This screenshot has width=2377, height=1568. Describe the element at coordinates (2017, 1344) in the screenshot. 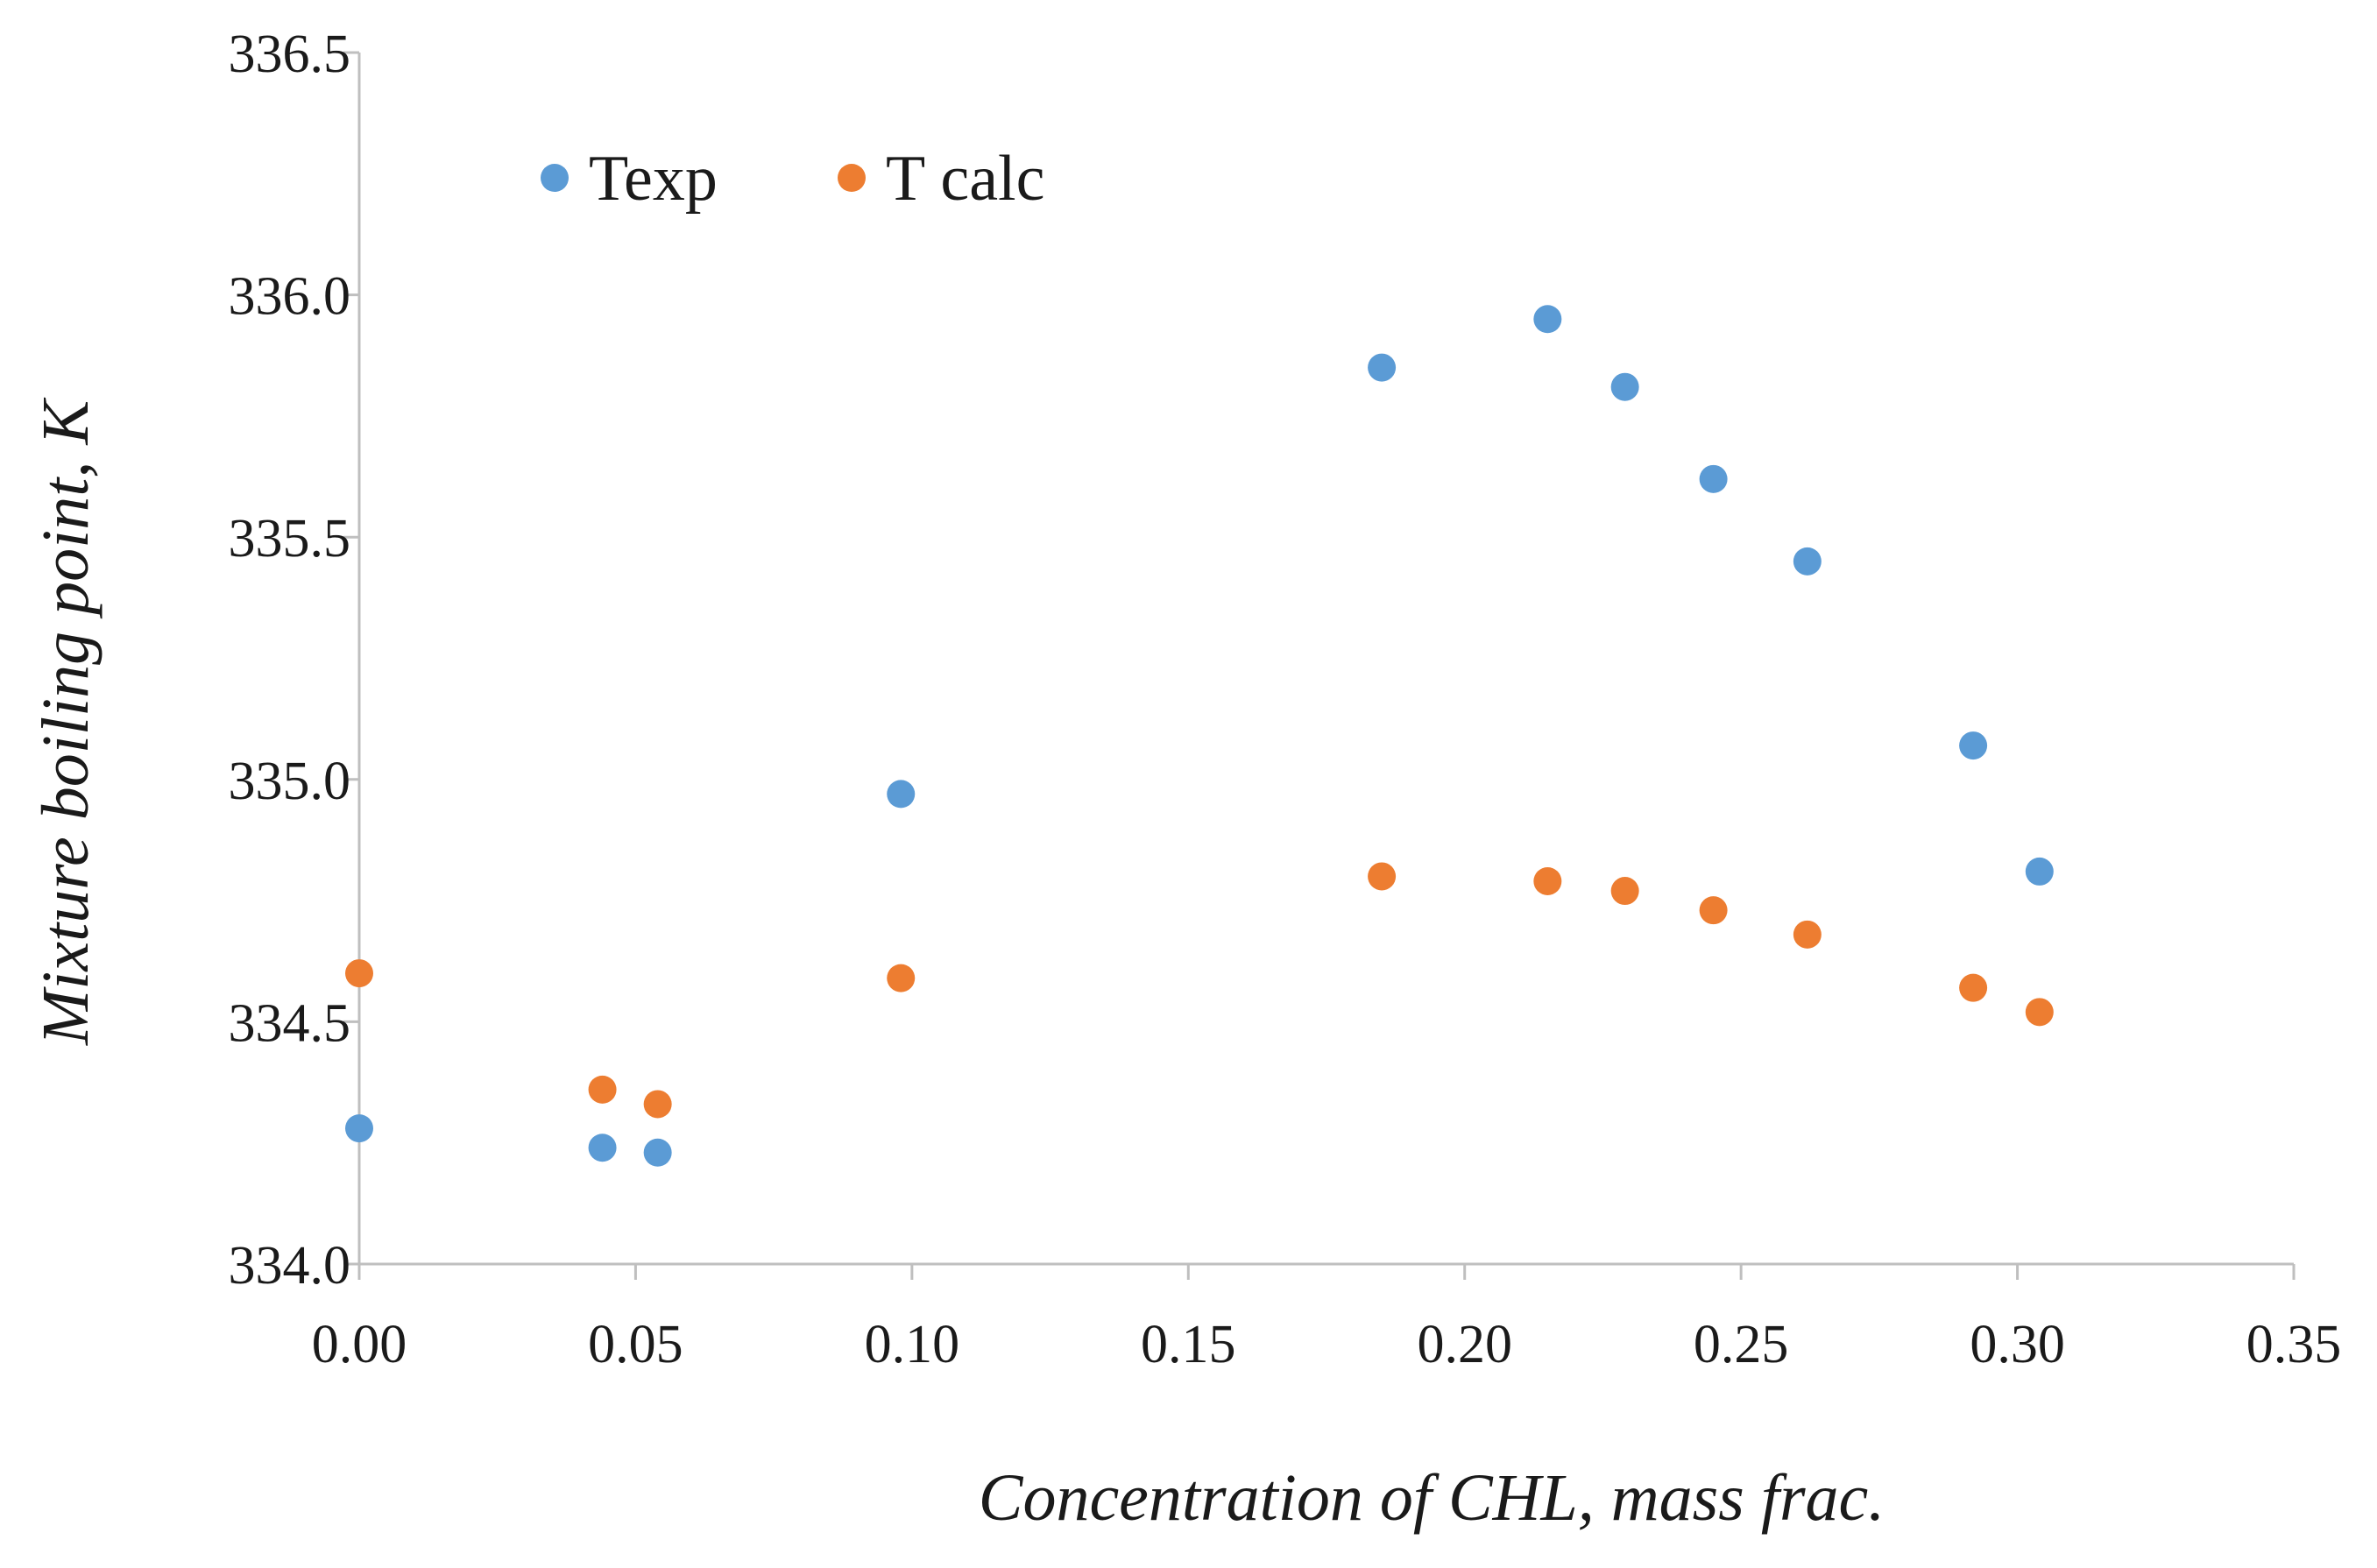

I see `x-tick-label: 0.30` at that location.